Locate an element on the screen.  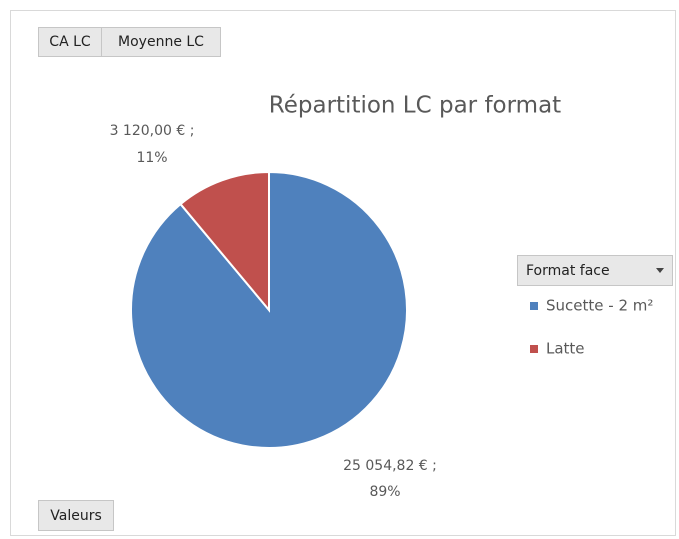
dropdown-arrow is located at coordinates (660, 270).